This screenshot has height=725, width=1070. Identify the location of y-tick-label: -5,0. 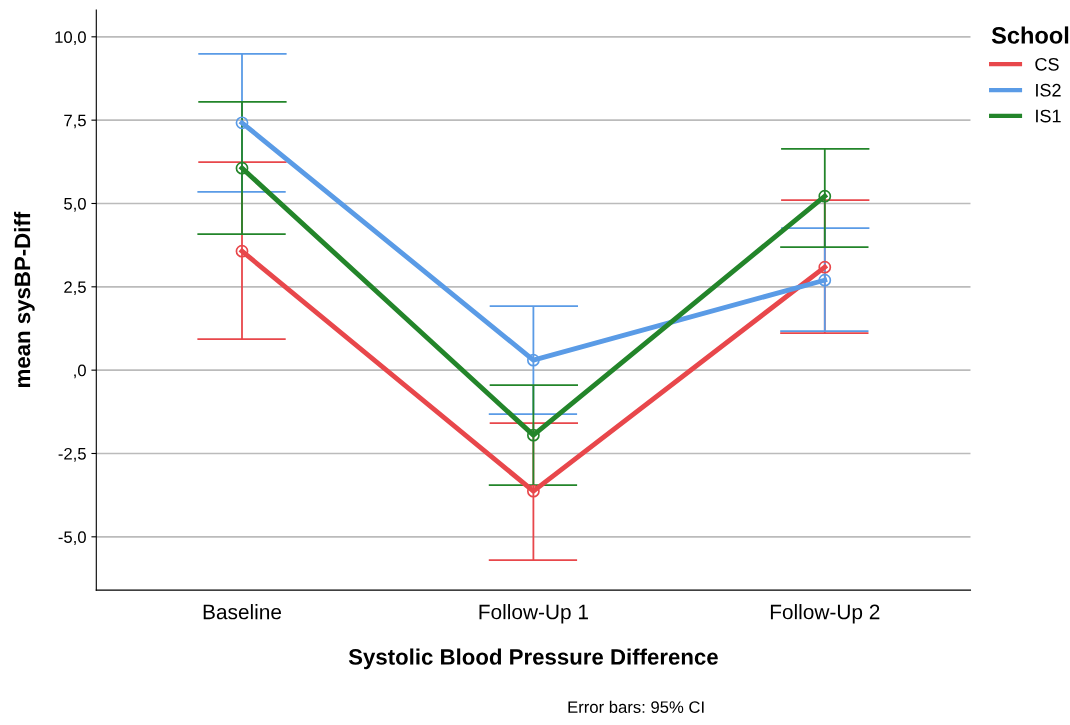
(72, 538).